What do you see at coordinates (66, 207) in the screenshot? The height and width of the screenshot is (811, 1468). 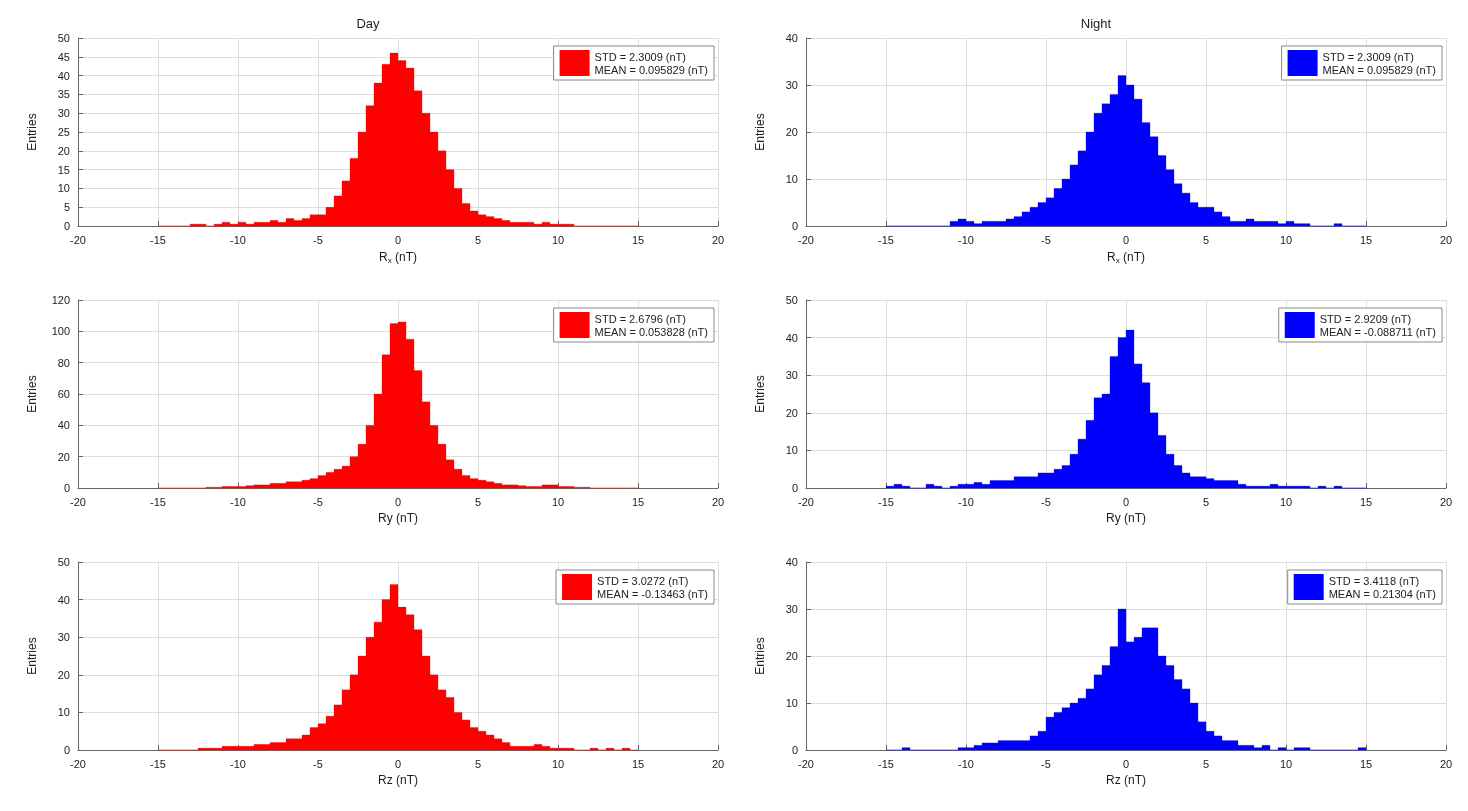 I see `y-tick-label: 5` at bounding box center [66, 207].